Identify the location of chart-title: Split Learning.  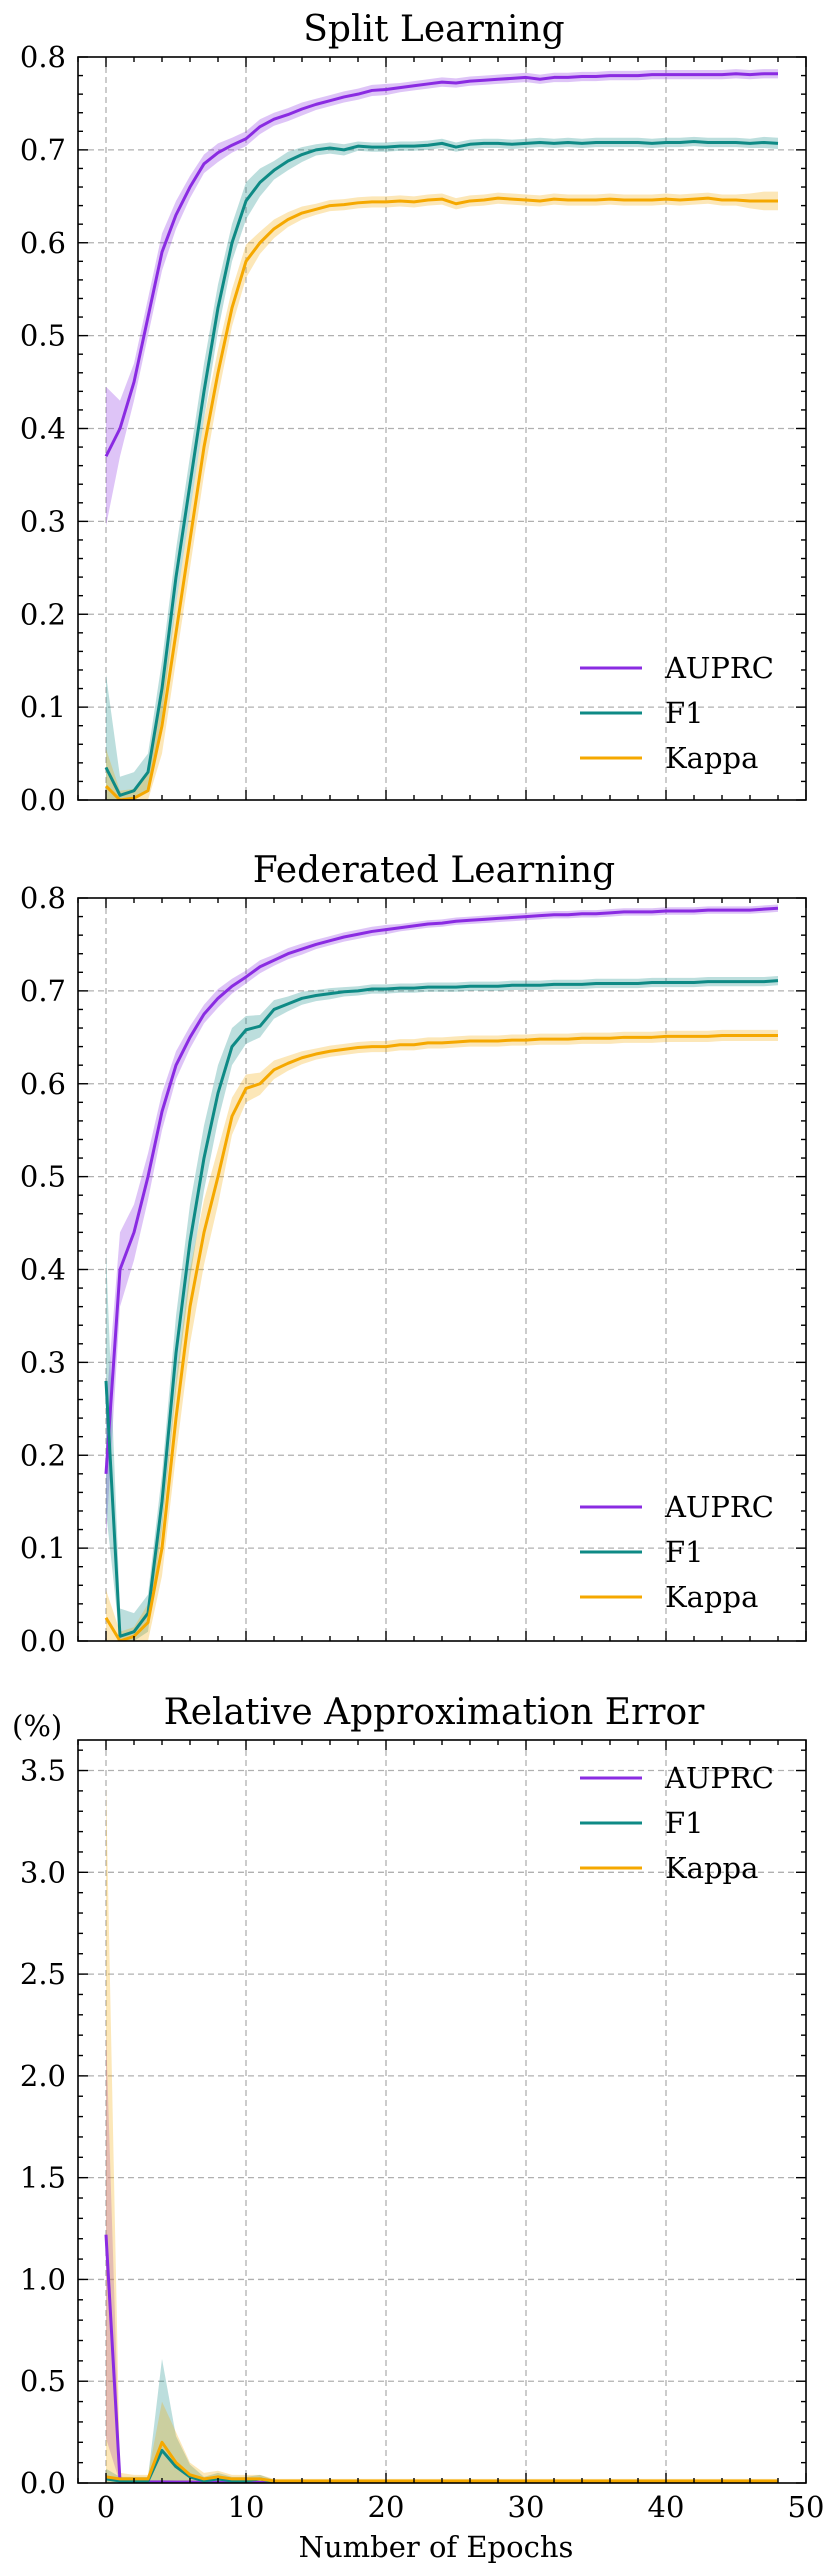
(433, 29).